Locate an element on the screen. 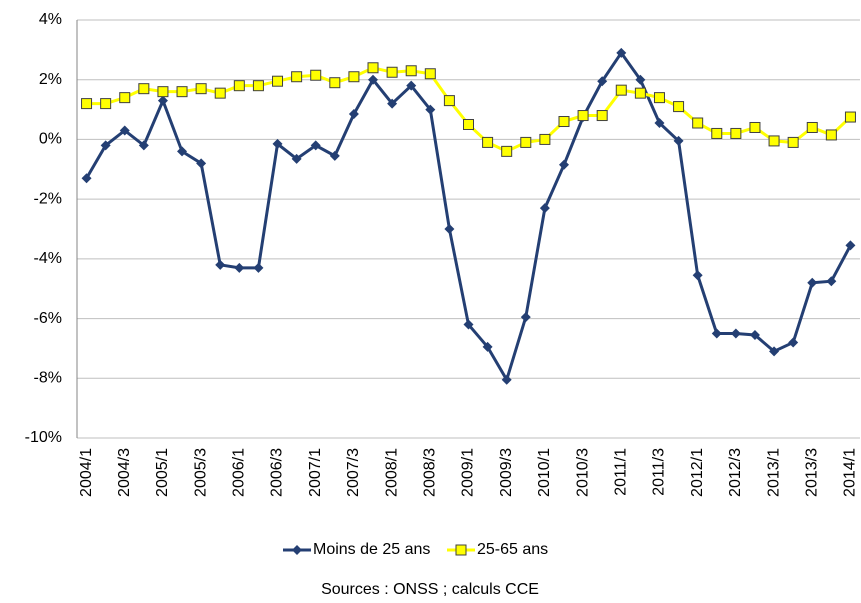  x-tick-label: 2012/3 is located at coordinates (735, 472).